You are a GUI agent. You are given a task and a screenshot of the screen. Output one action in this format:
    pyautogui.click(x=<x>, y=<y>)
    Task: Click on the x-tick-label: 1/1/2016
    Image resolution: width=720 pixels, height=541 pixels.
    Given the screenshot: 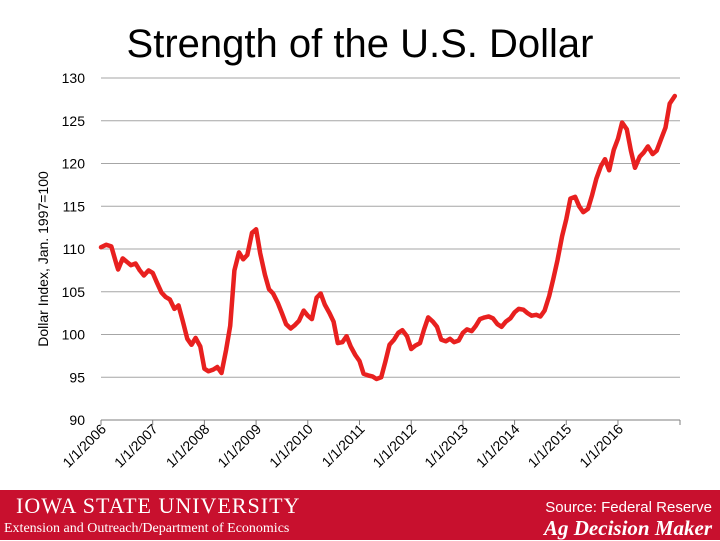 What is the action you would take?
    pyautogui.click(x=601, y=446)
    